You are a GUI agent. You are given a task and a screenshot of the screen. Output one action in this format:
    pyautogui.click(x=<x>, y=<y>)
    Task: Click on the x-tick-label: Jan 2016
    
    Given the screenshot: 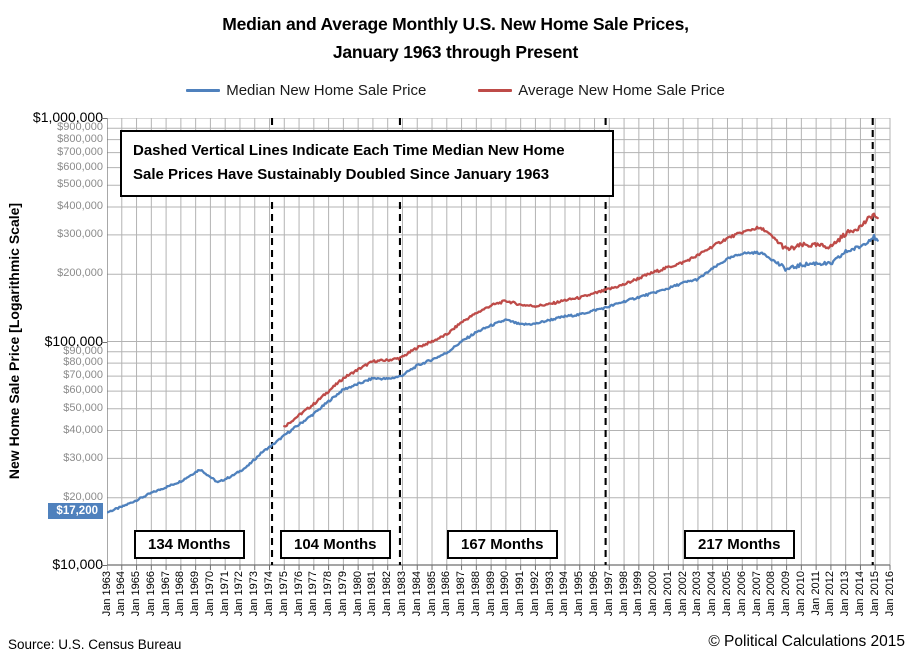 What is the action you would take?
    pyautogui.click(x=889, y=594)
    